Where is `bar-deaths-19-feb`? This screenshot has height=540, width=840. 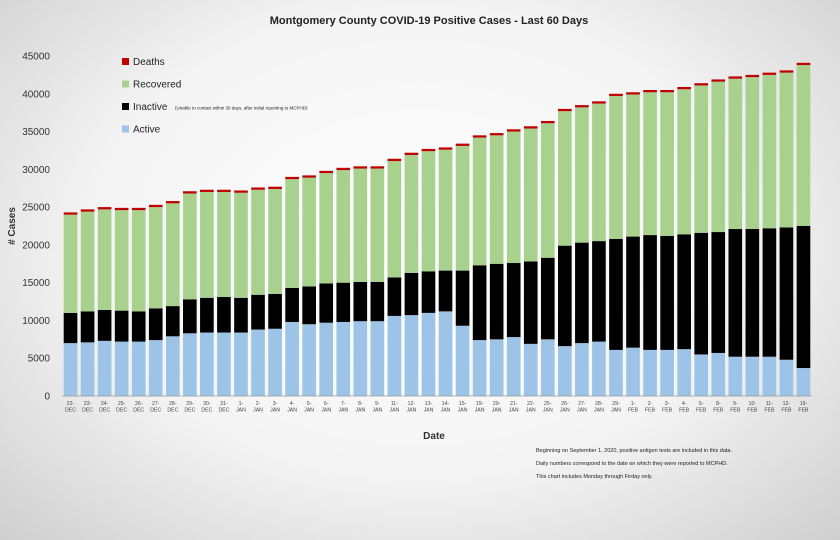 bar-deaths-19-feb is located at coordinates (803, 64).